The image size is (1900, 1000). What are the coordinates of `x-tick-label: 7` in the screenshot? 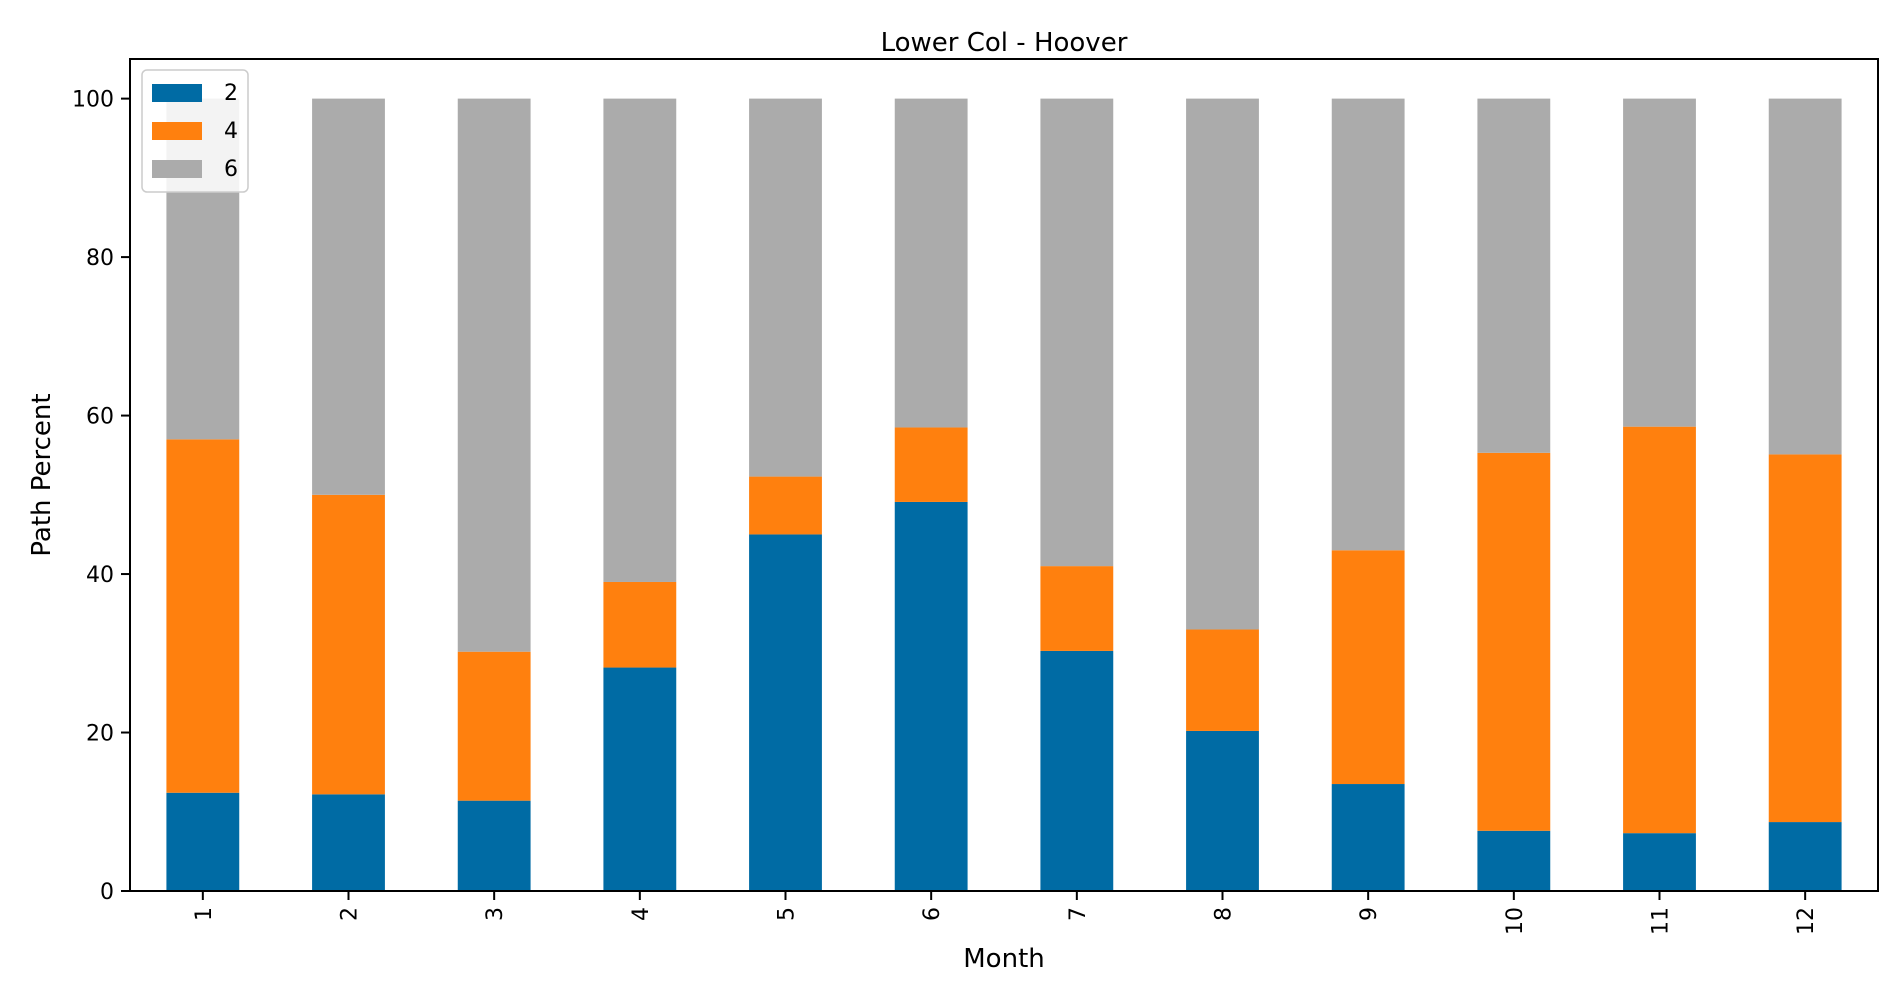 It's located at (1078, 914).